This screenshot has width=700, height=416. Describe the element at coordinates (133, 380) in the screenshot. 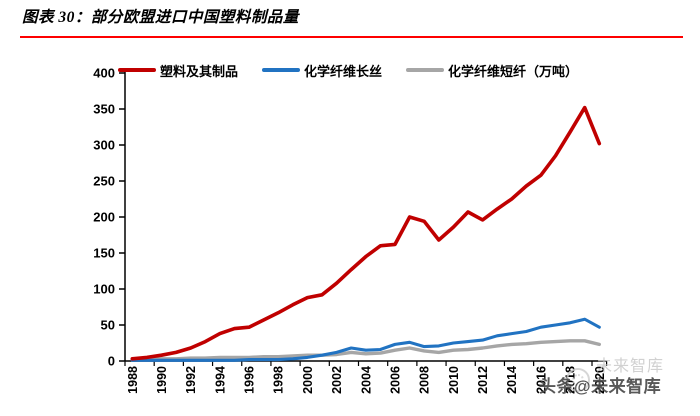

I see `x-tick-label: 1988` at that location.